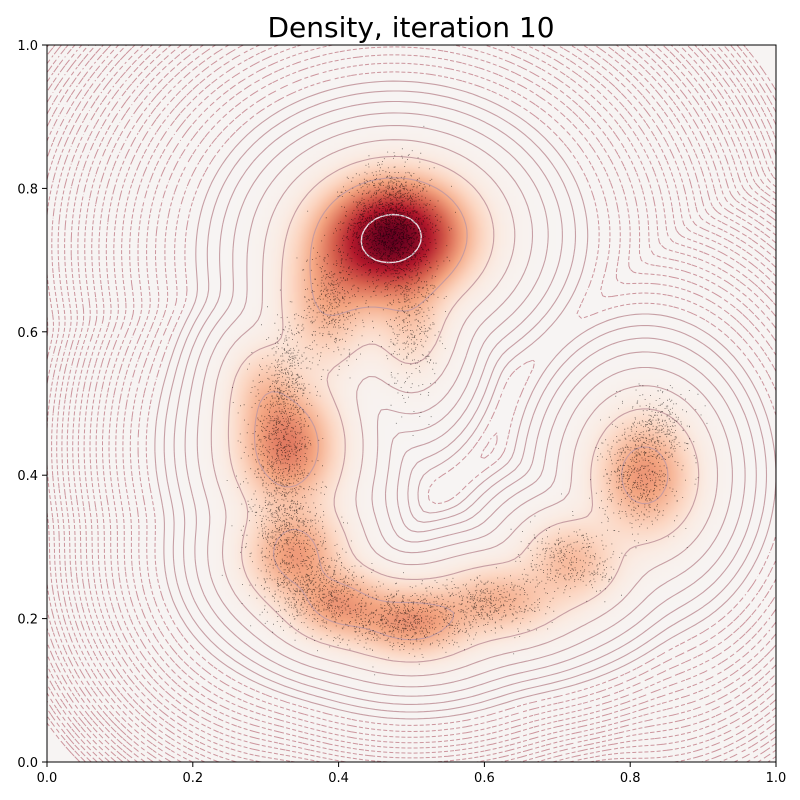  What do you see at coordinates (47, 778) in the screenshot?
I see `x-tick-label: 0.0` at bounding box center [47, 778].